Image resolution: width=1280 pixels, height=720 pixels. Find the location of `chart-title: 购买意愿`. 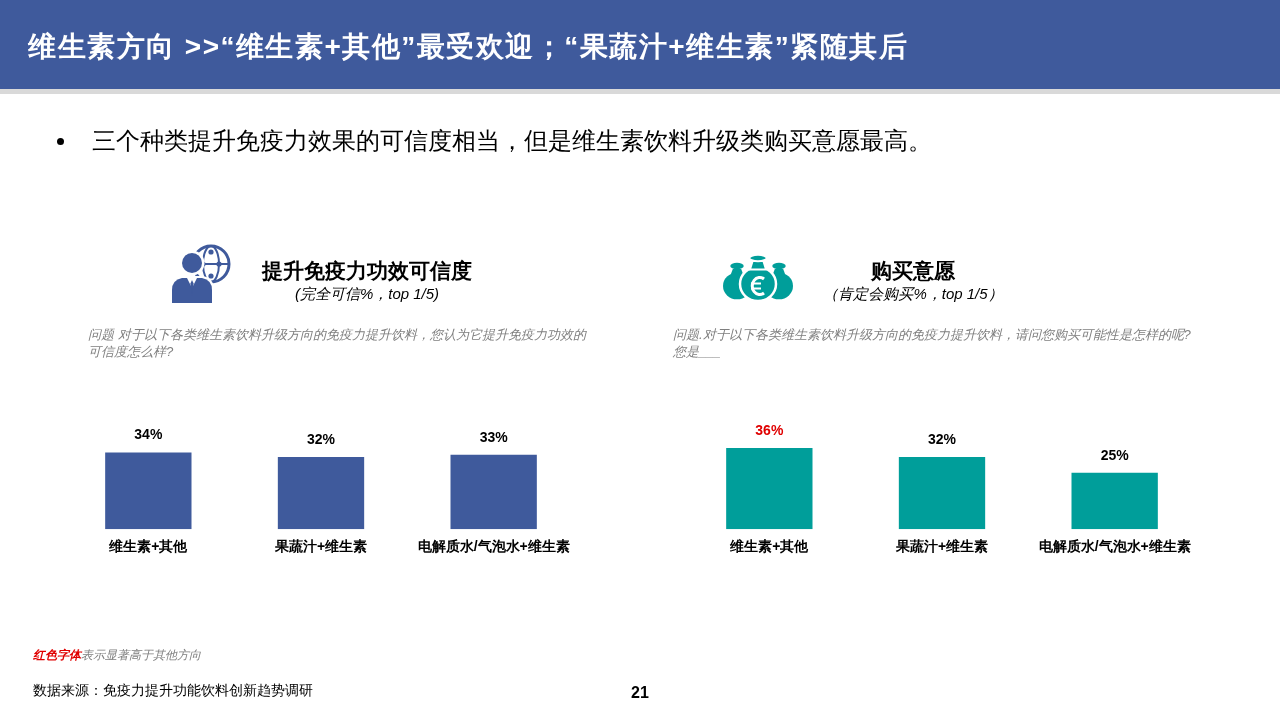

chart-title: 购买意愿 is located at coordinates (913, 270).